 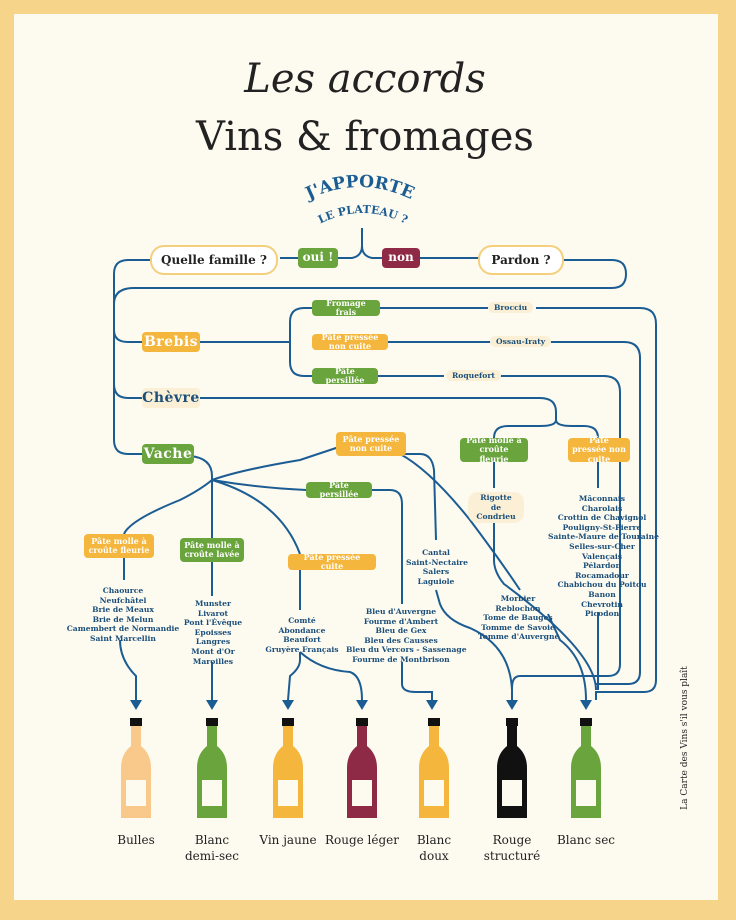 I want to click on wine-label: Vin jaune, so click(x=288, y=840).